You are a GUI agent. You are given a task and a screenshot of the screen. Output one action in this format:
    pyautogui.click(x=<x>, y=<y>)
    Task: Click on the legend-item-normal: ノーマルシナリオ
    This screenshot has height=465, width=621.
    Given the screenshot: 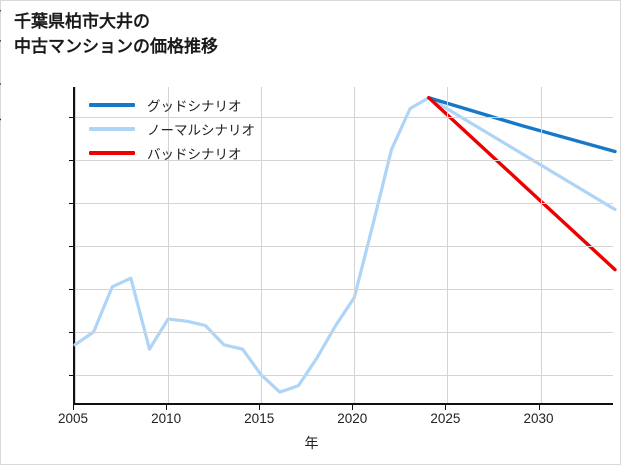 What is the action you would take?
    pyautogui.click(x=172, y=129)
    